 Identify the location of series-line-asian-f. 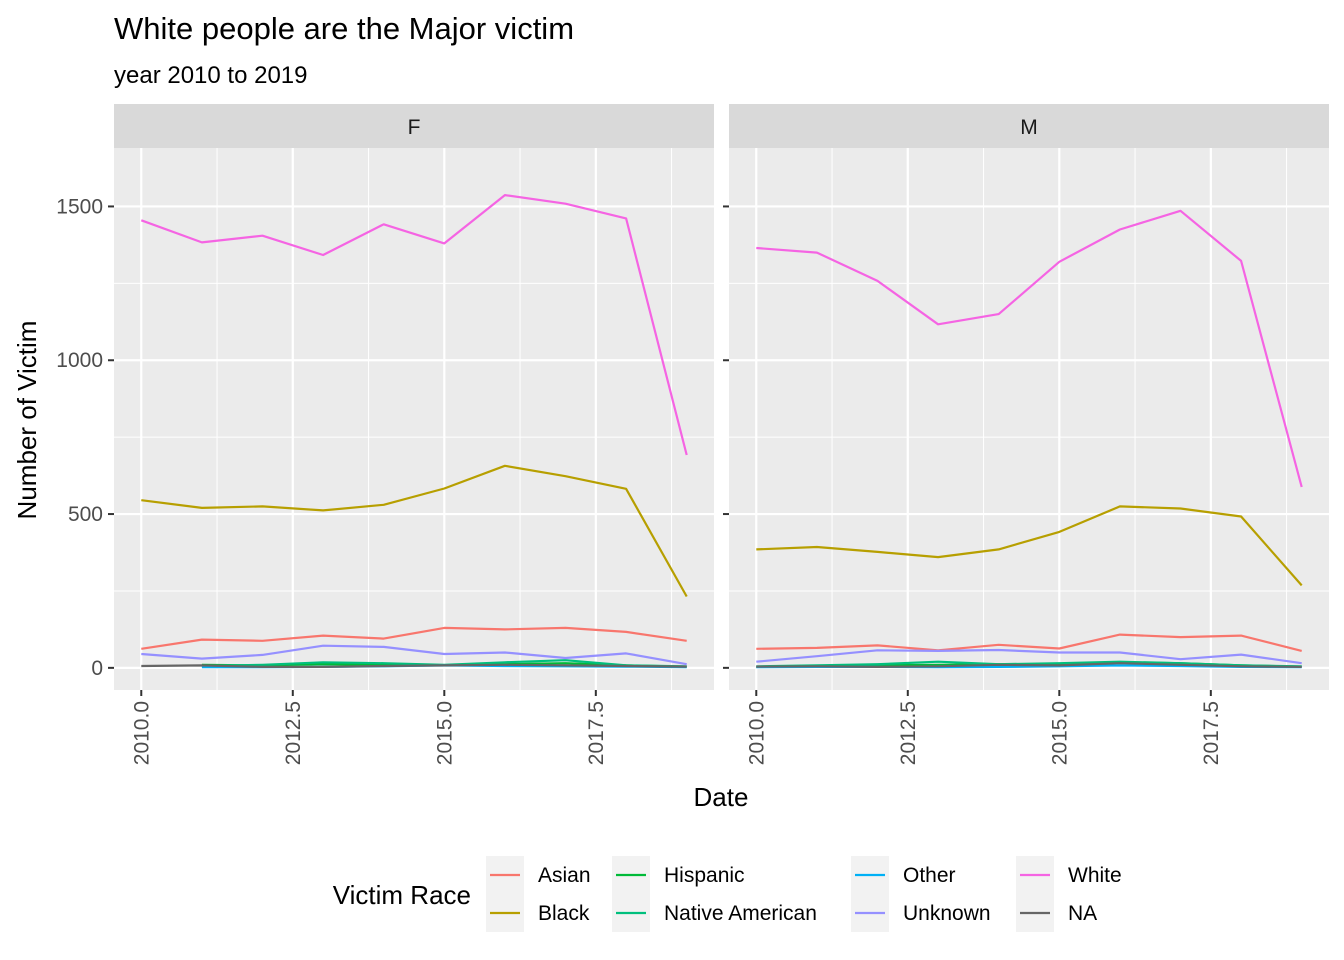
(414, 638).